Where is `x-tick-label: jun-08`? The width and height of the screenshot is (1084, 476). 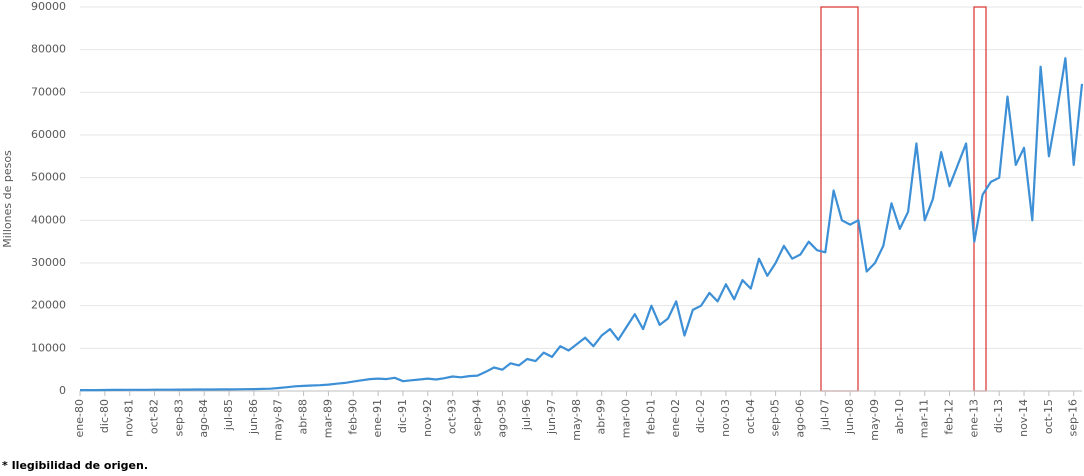
x-tick-label: jun-08 is located at coordinates (849, 417).